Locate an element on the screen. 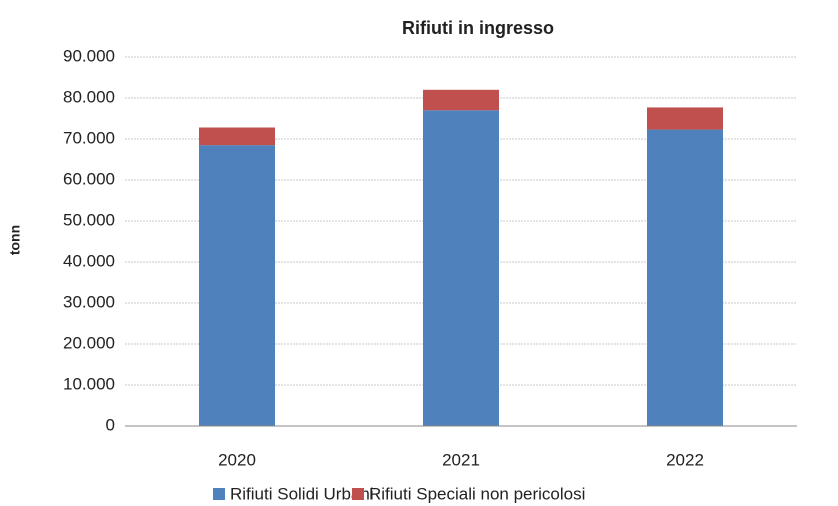 Image resolution: width=838 pixels, height=506 pixels. y-tick-label: 30.000 is located at coordinates (89, 301).